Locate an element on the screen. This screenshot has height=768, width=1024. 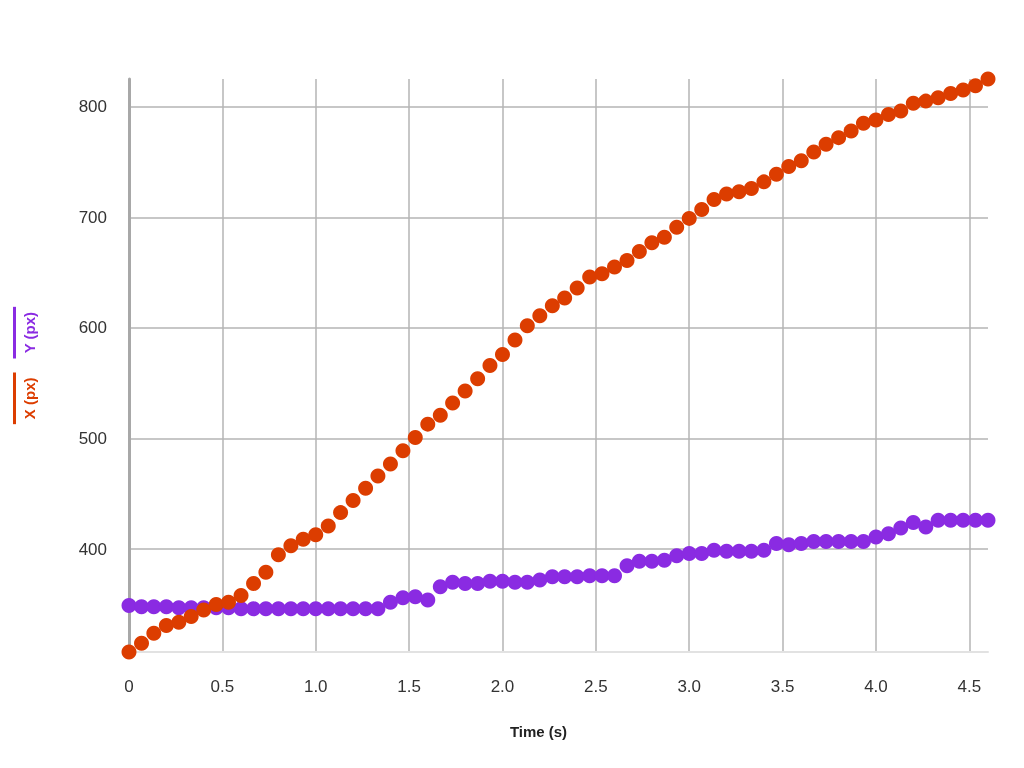
text: Y (px) is located at coordinates (29, 332).